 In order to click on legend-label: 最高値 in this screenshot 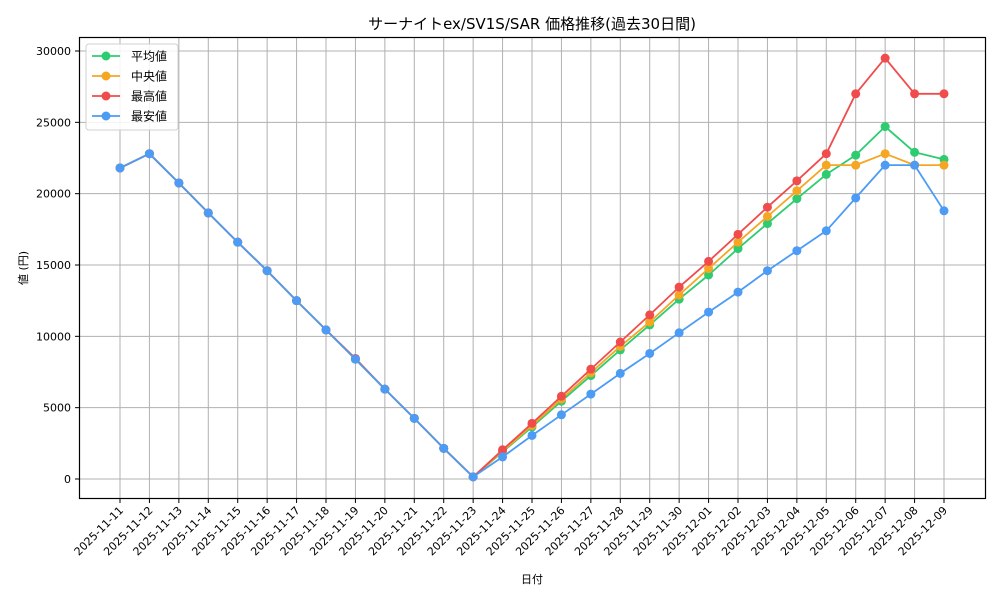, I will do `click(149, 96)`.